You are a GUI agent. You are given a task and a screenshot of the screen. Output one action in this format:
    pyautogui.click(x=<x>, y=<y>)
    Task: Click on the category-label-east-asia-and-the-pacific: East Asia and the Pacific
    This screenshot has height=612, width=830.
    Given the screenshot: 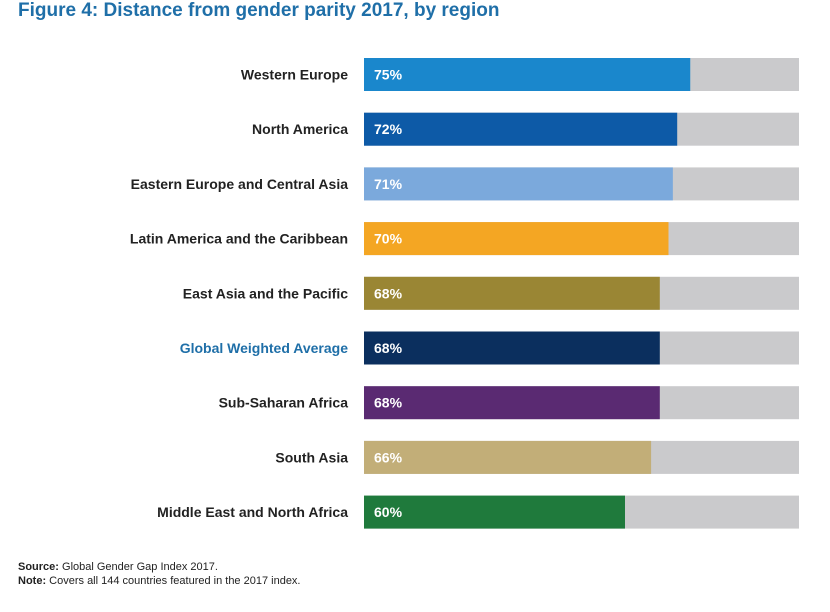 What is the action you would take?
    pyautogui.click(x=265, y=293)
    